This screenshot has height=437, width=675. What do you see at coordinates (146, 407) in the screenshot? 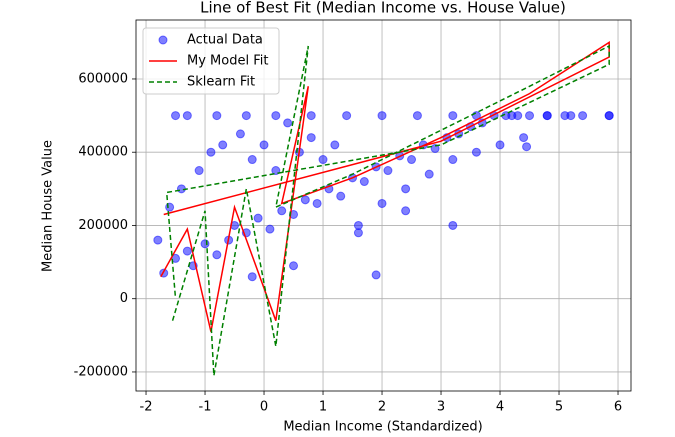
I see `x-tick-label: -2` at bounding box center [146, 407].